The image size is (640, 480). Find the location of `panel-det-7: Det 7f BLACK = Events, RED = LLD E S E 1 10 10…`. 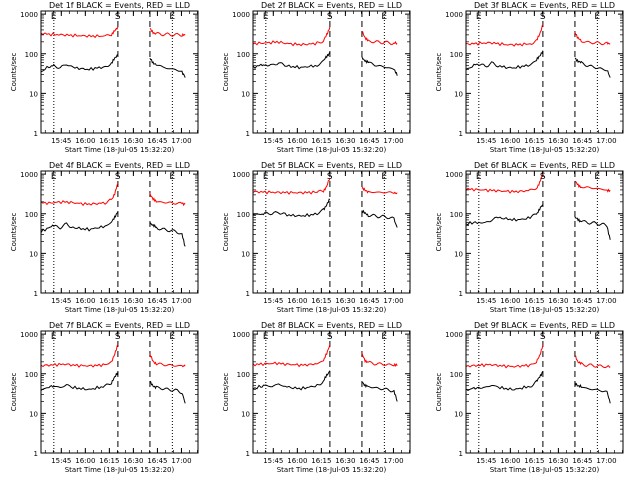

panel-det-7: Det 7f BLACK = Events, RED = LLD E S E 1 10 10… is located at coordinates (104, 397).